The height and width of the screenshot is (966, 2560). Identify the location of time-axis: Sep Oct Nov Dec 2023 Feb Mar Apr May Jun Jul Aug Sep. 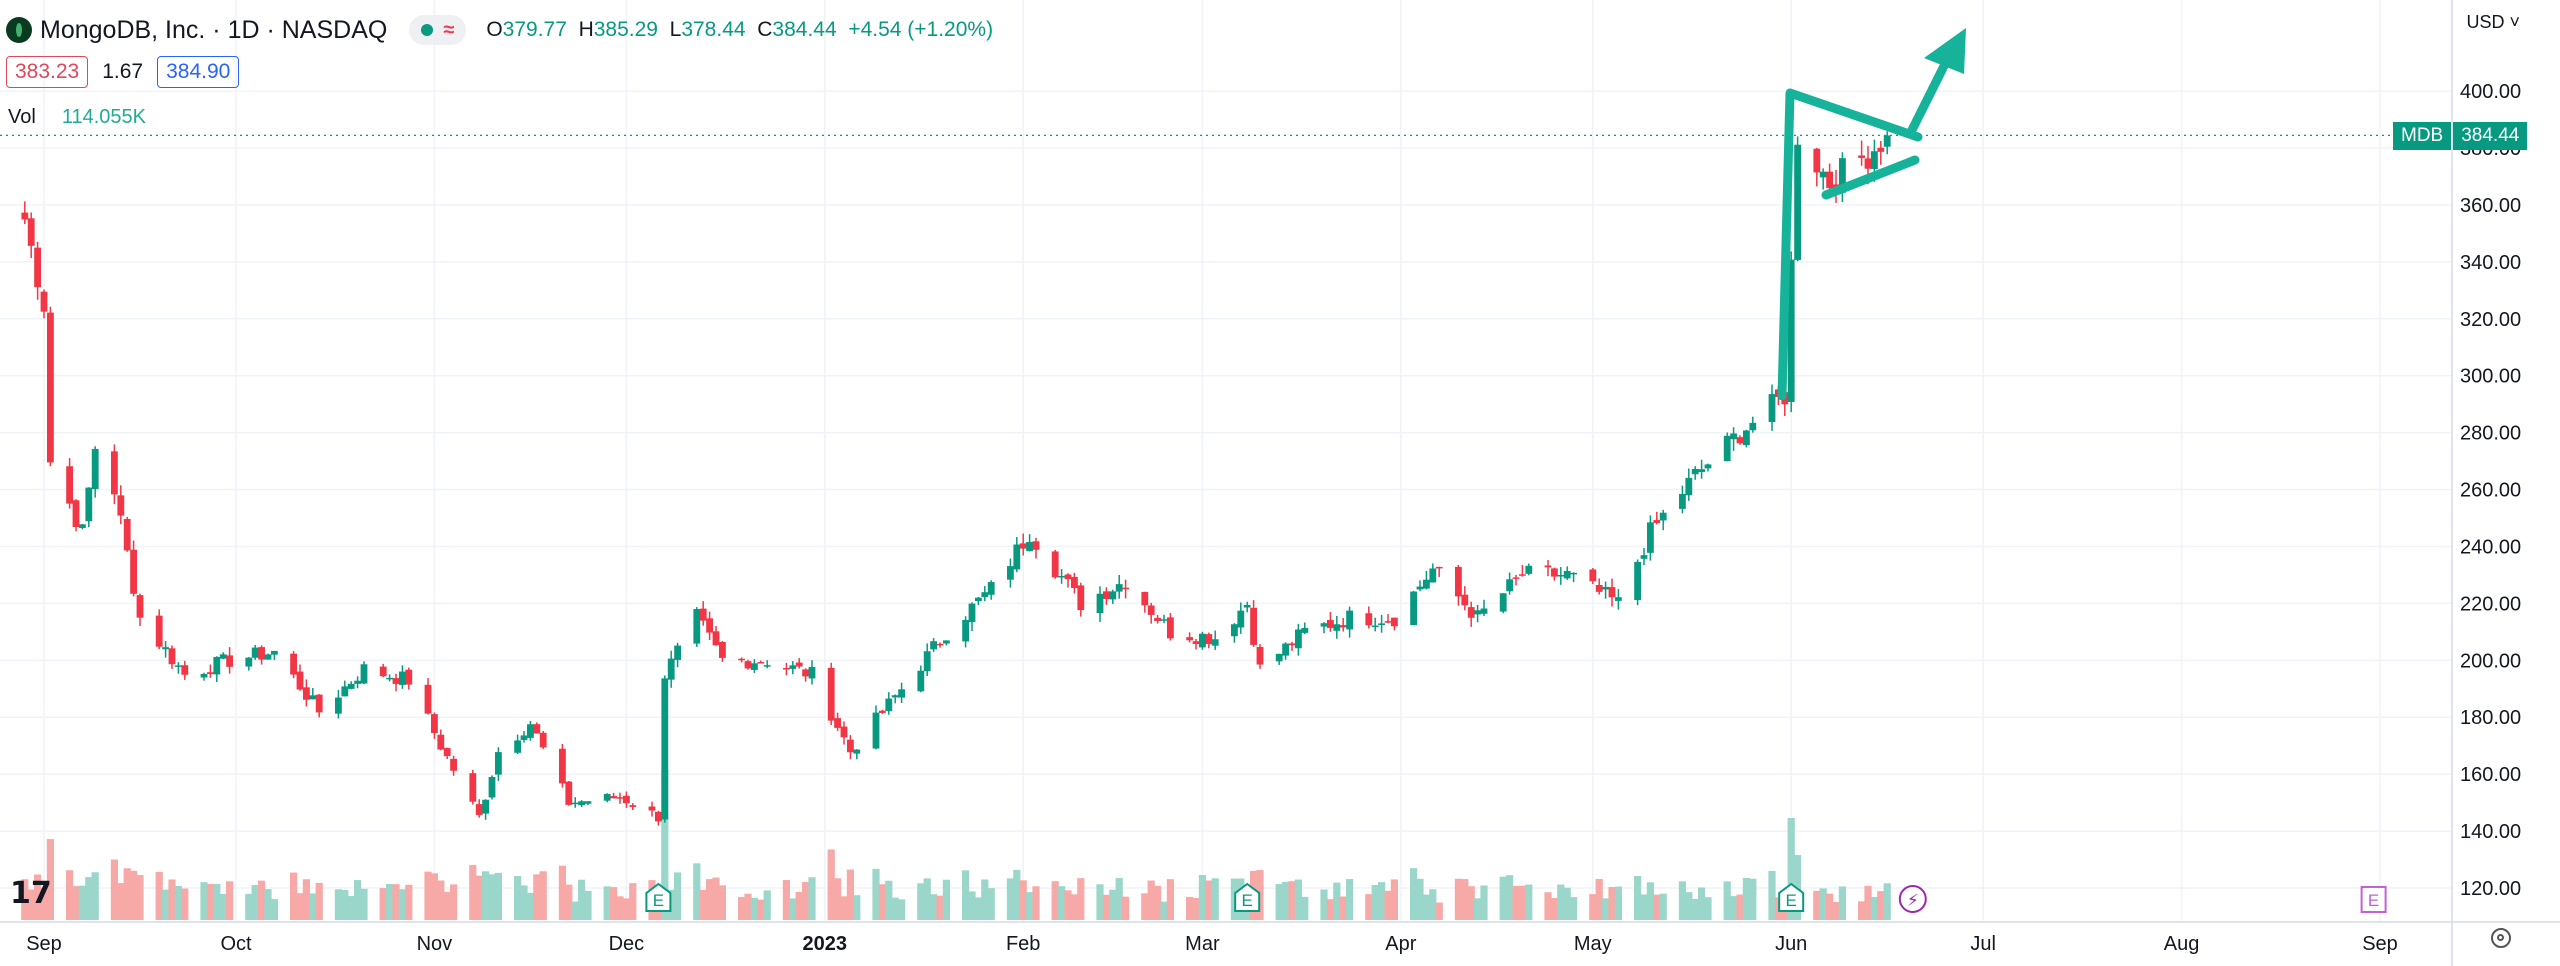
(1212, 944).